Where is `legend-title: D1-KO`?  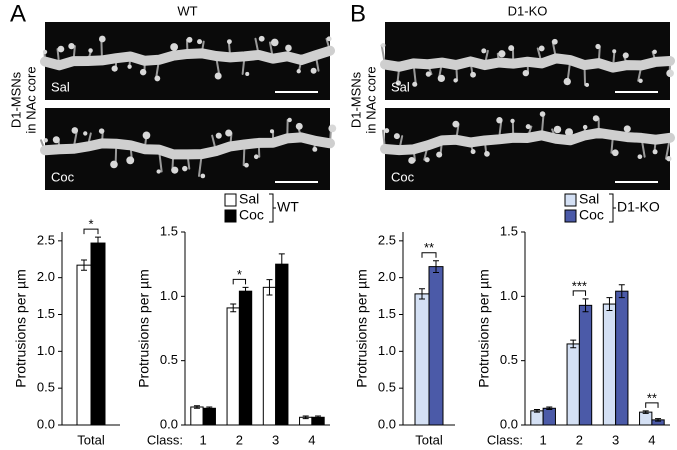
legend-title: D1-KO is located at coordinates (638, 207).